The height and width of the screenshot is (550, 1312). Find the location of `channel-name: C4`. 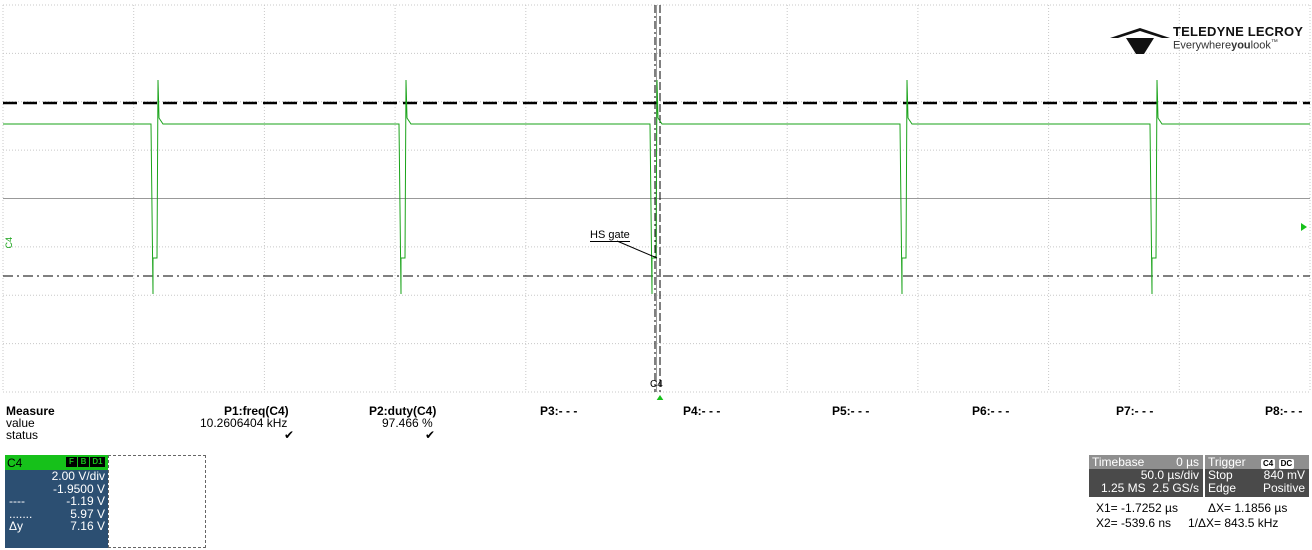

channel-name: C4 is located at coordinates (15, 463).